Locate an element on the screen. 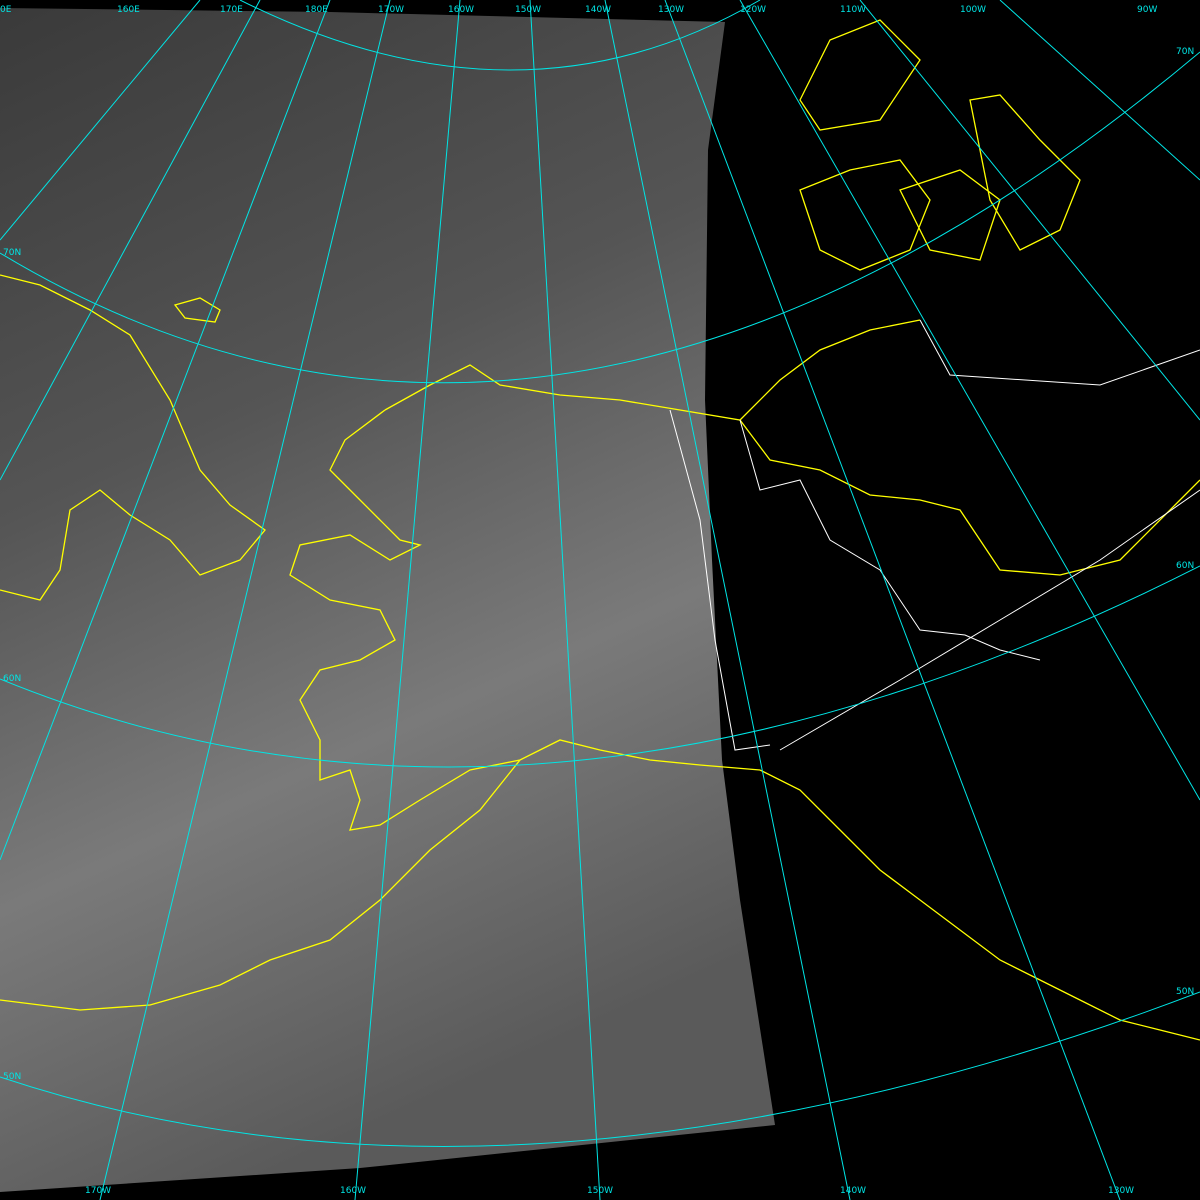 The image size is (1200, 1200). lon-label: 120W is located at coordinates (753, 10).